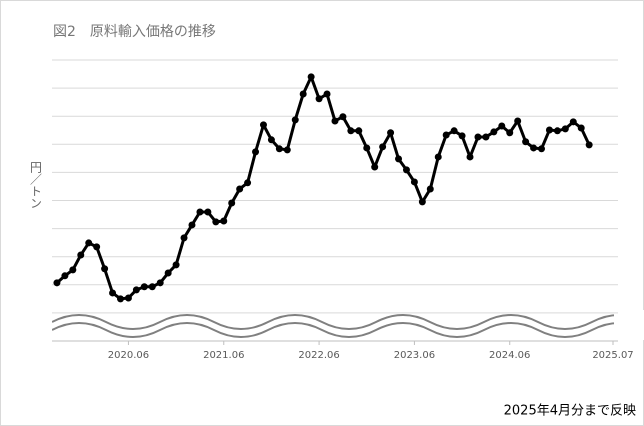 The height and width of the screenshot is (426, 644). Describe the element at coordinates (223, 355) in the screenshot. I see `x-tick-label: 2021.06` at that location.